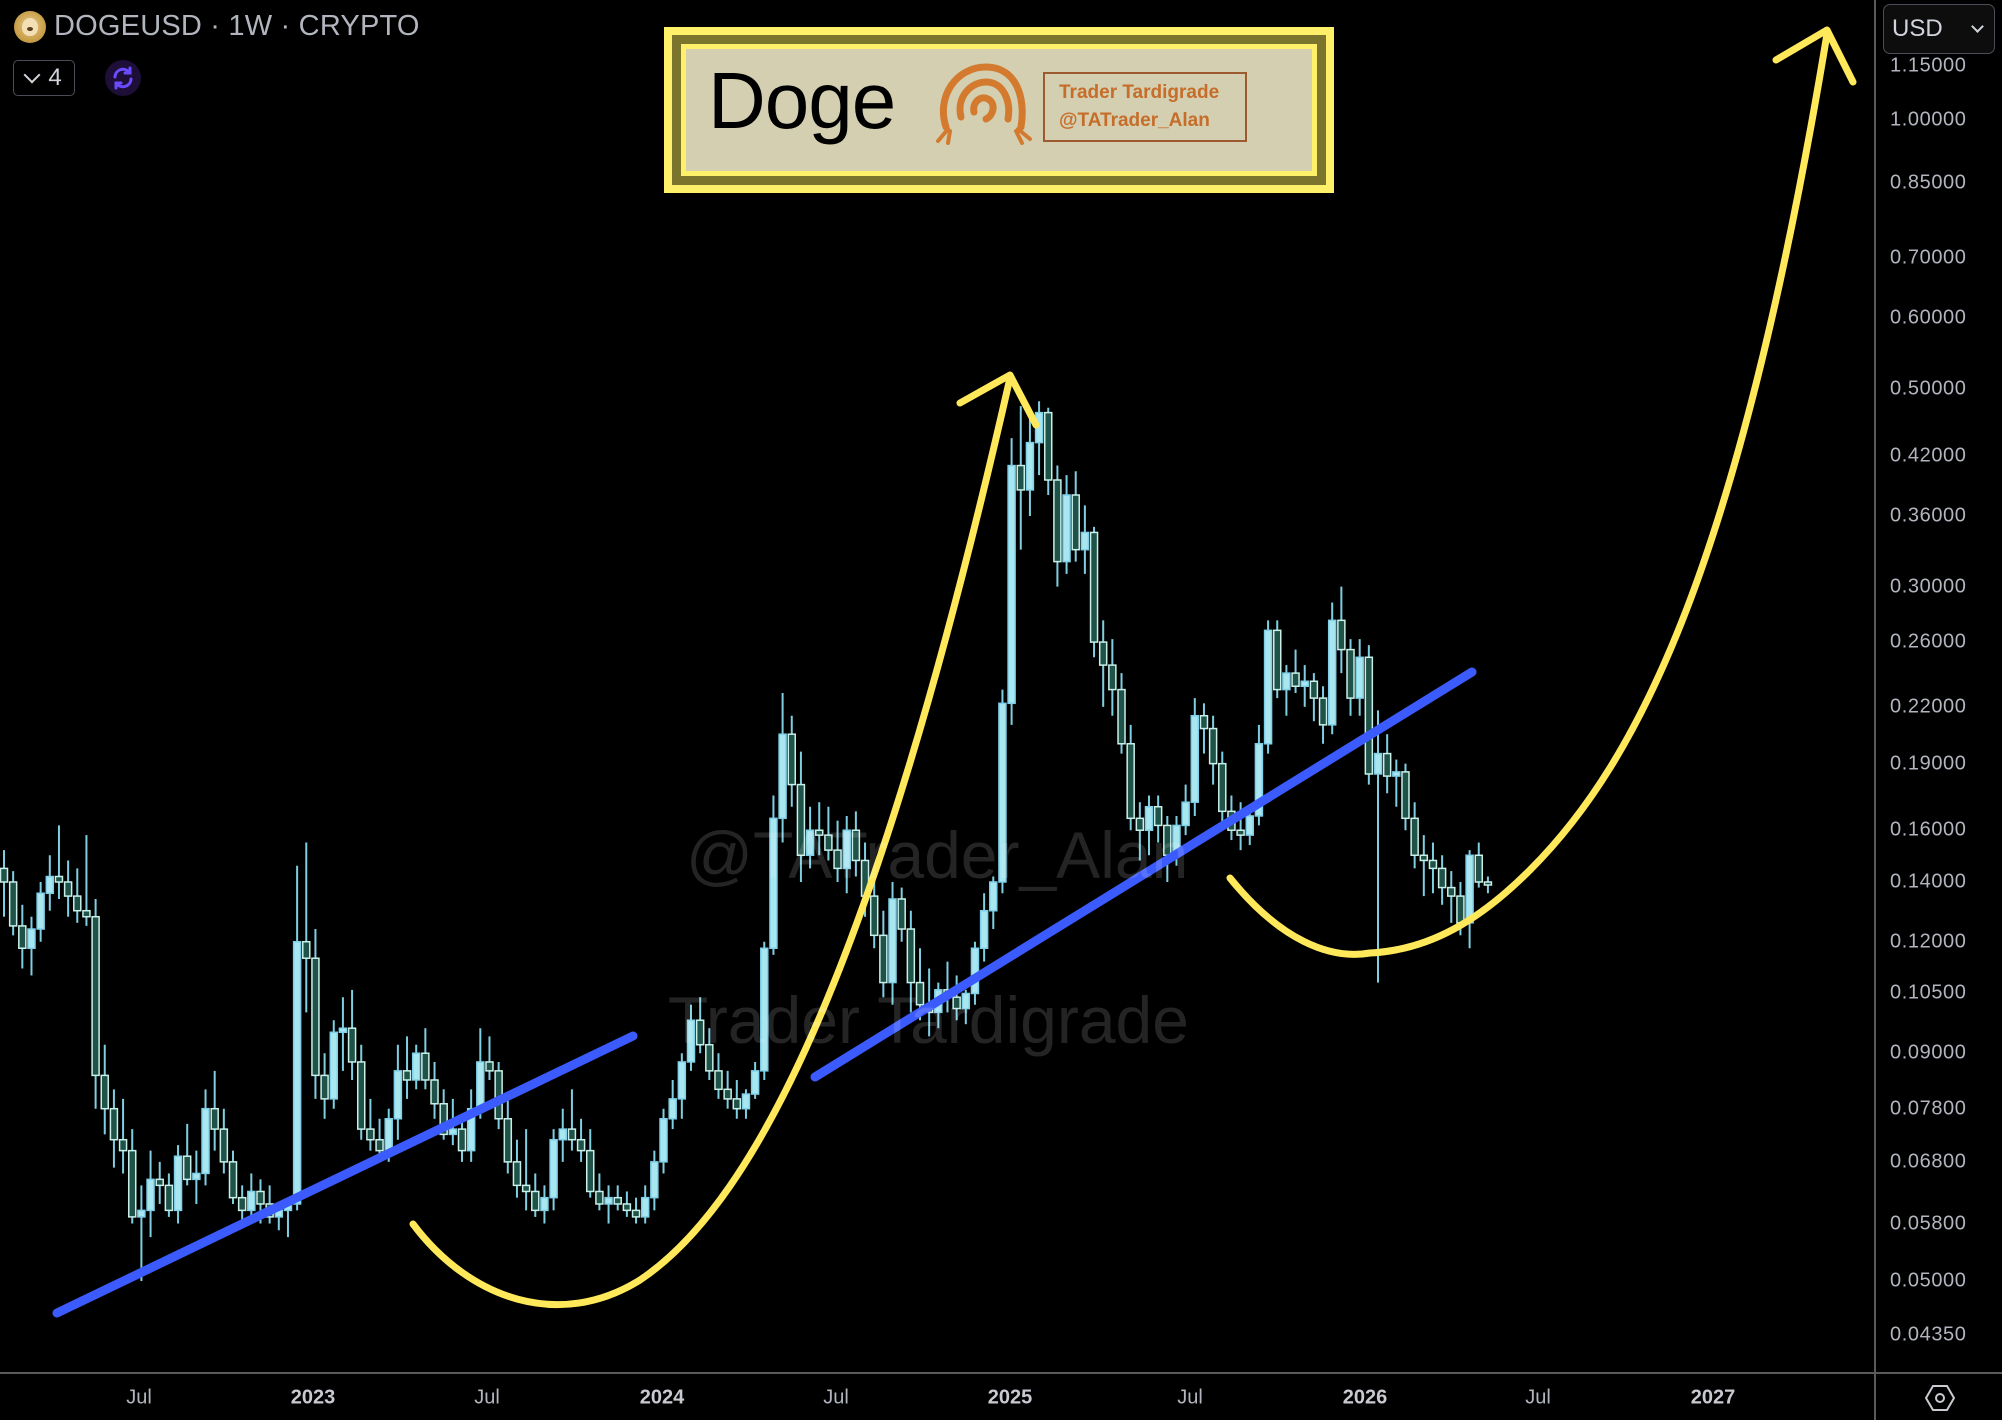  What do you see at coordinates (237, 26) in the screenshot?
I see `symbol-title: DOGEUSD · 1W · CRYPTO` at bounding box center [237, 26].